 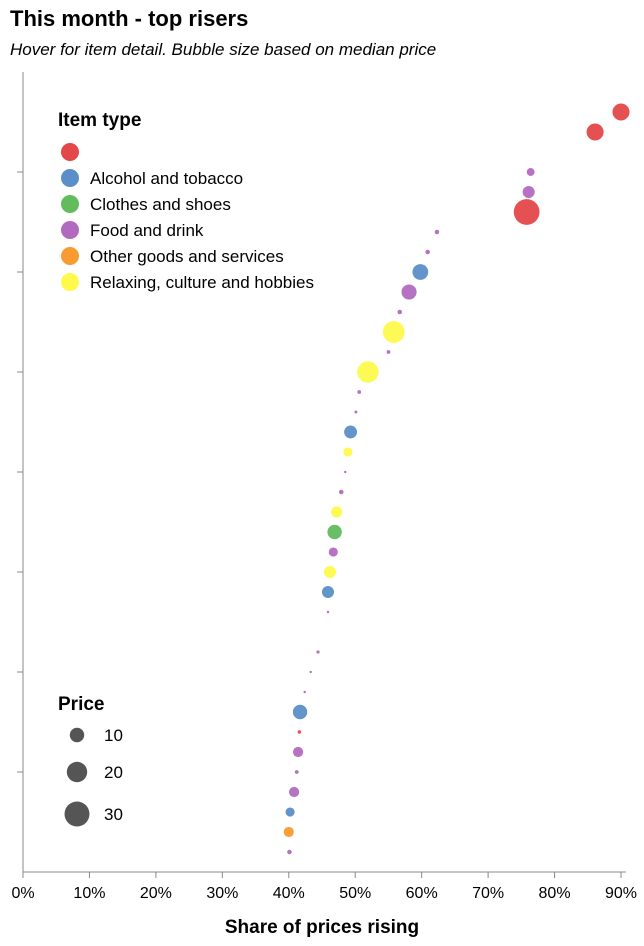 What do you see at coordinates (113, 814) in the screenshot?
I see `legend-size-label: 30` at bounding box center [113, 814].